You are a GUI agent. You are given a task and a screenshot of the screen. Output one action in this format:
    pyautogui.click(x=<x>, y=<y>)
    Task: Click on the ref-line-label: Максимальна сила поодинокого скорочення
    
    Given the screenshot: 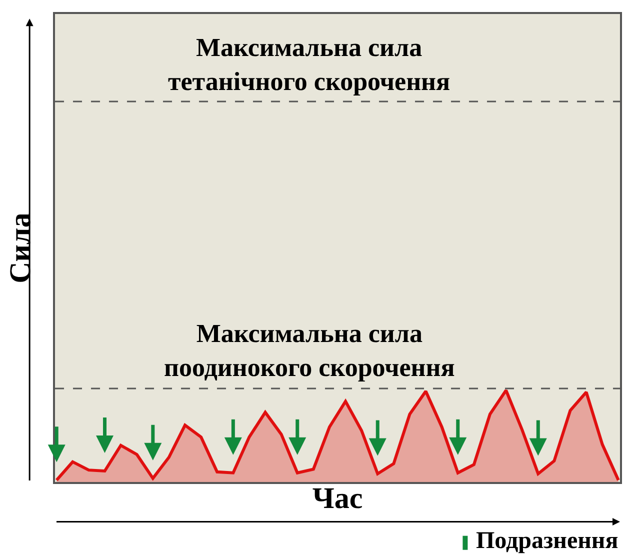 What is the action you would take?
    pyautogui.click(x=309, y=350)
    